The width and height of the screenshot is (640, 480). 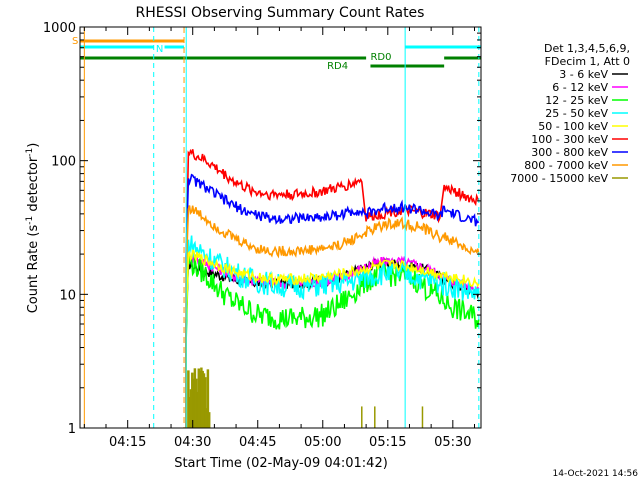 What do you see at coordinates (63, 162) in the screenshot?
I see `y-tick-label-2: 100` at bounding box center [63, 162].